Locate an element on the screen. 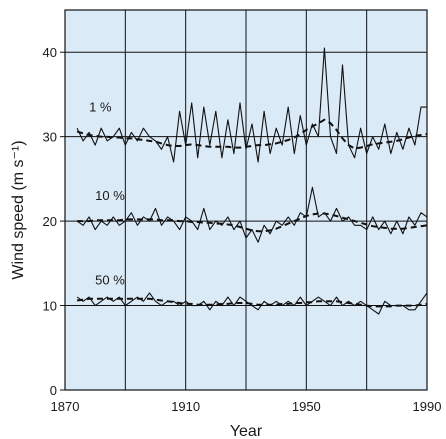 This screenshot has width=446, height=439. y-tick-label: 30 is located at coordinates (50, 137).